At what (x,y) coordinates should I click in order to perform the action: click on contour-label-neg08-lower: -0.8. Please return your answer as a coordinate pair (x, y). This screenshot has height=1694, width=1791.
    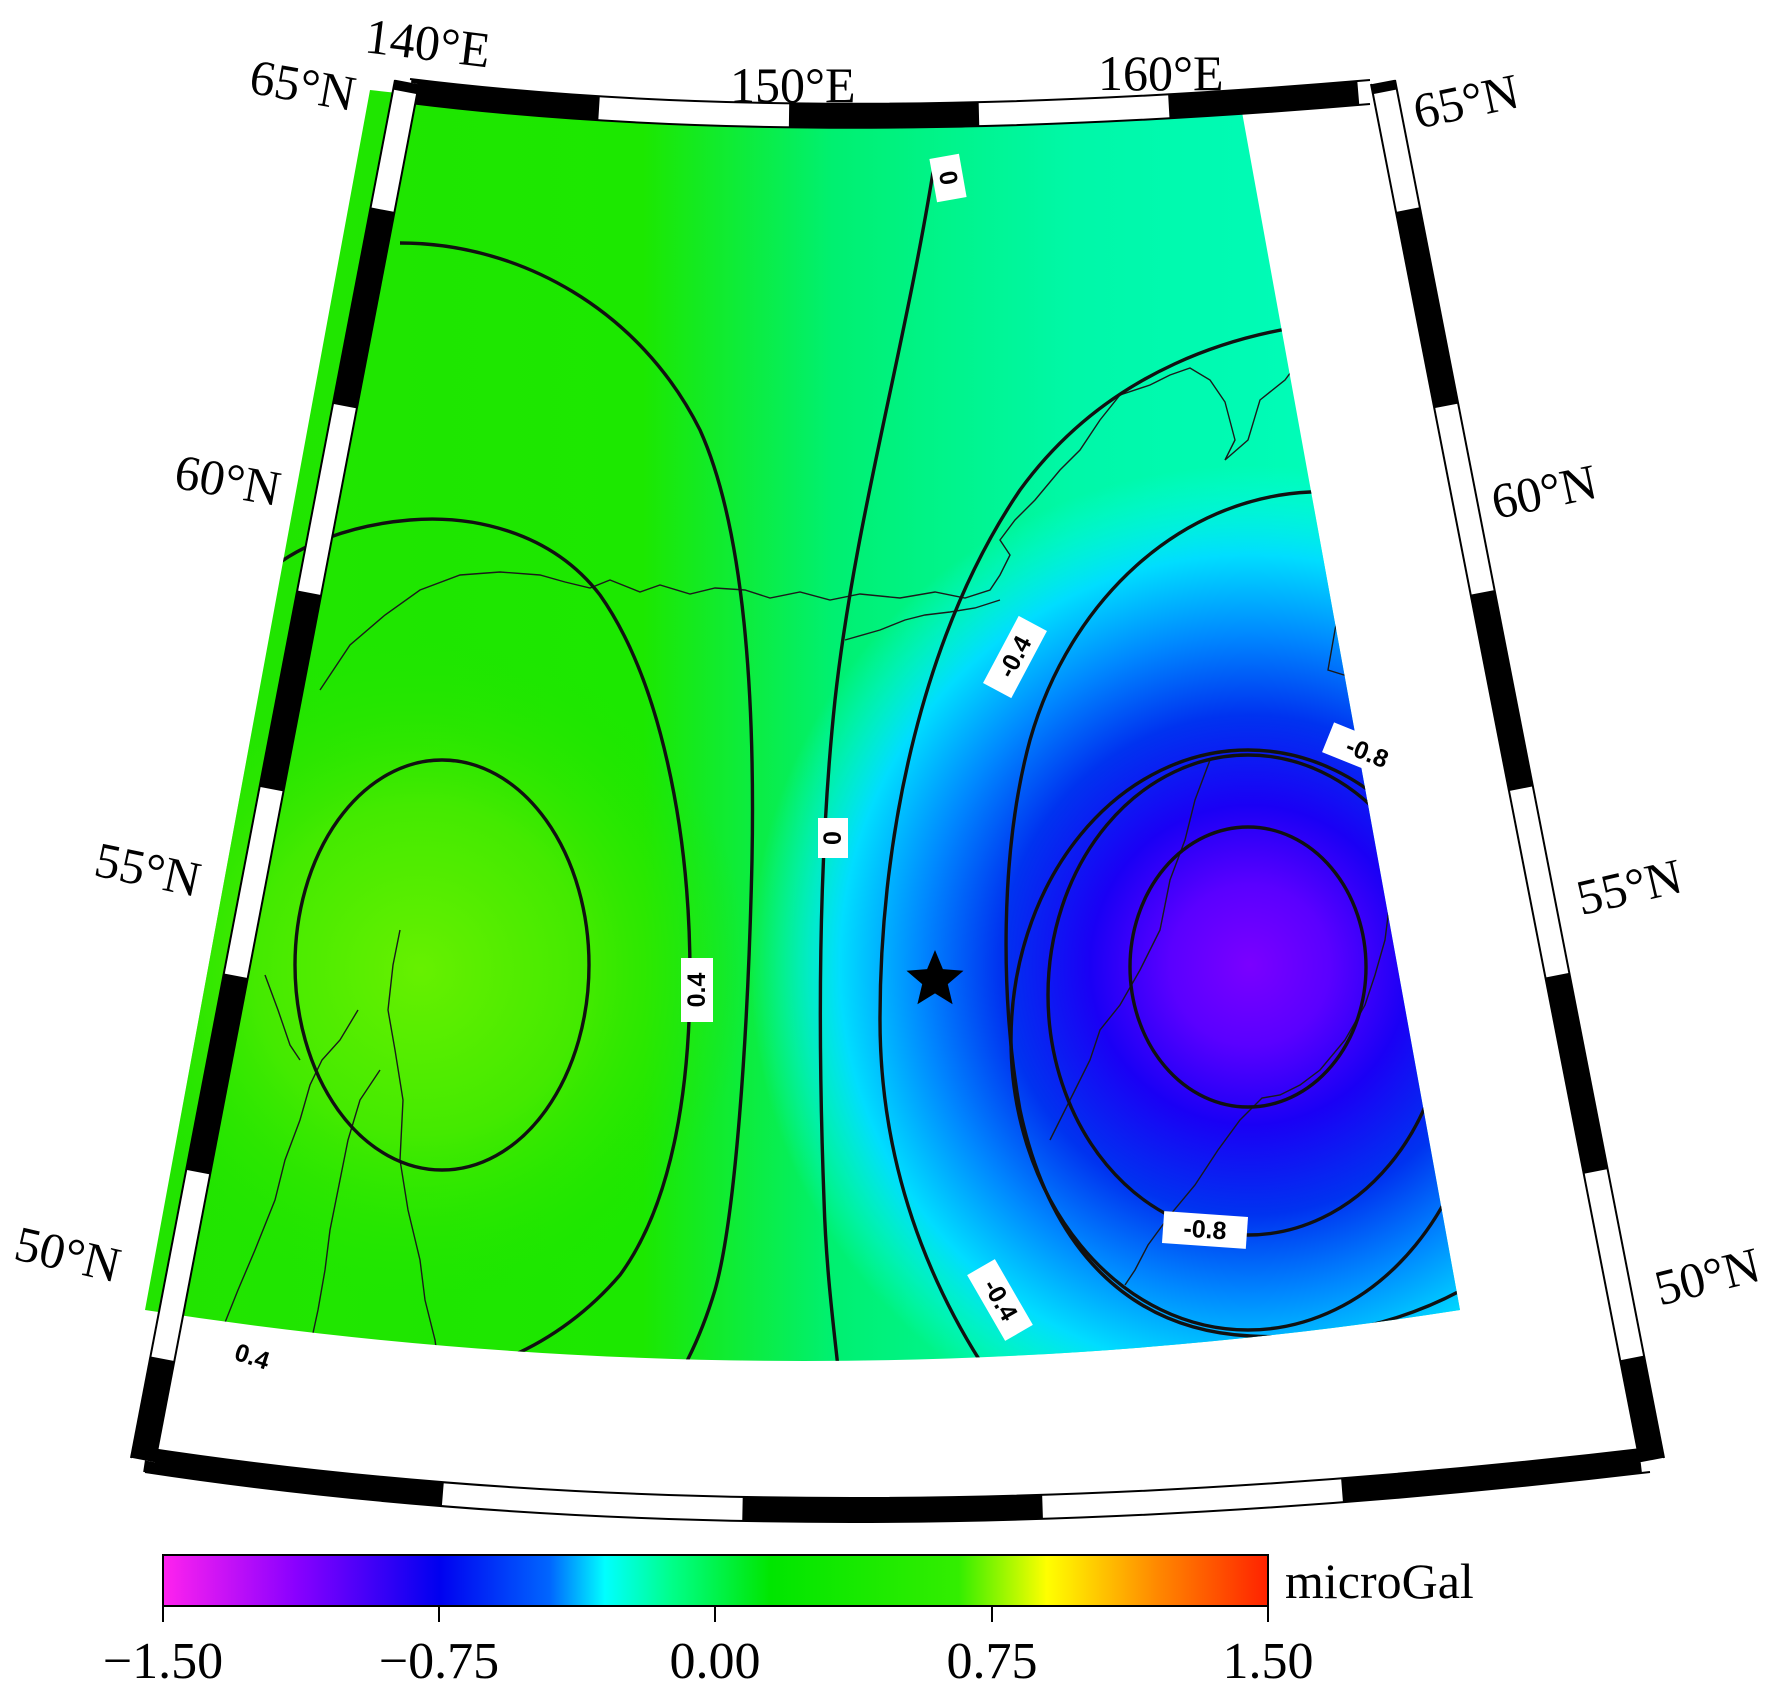
    Looking at the image, I should click on (1205, 1230).